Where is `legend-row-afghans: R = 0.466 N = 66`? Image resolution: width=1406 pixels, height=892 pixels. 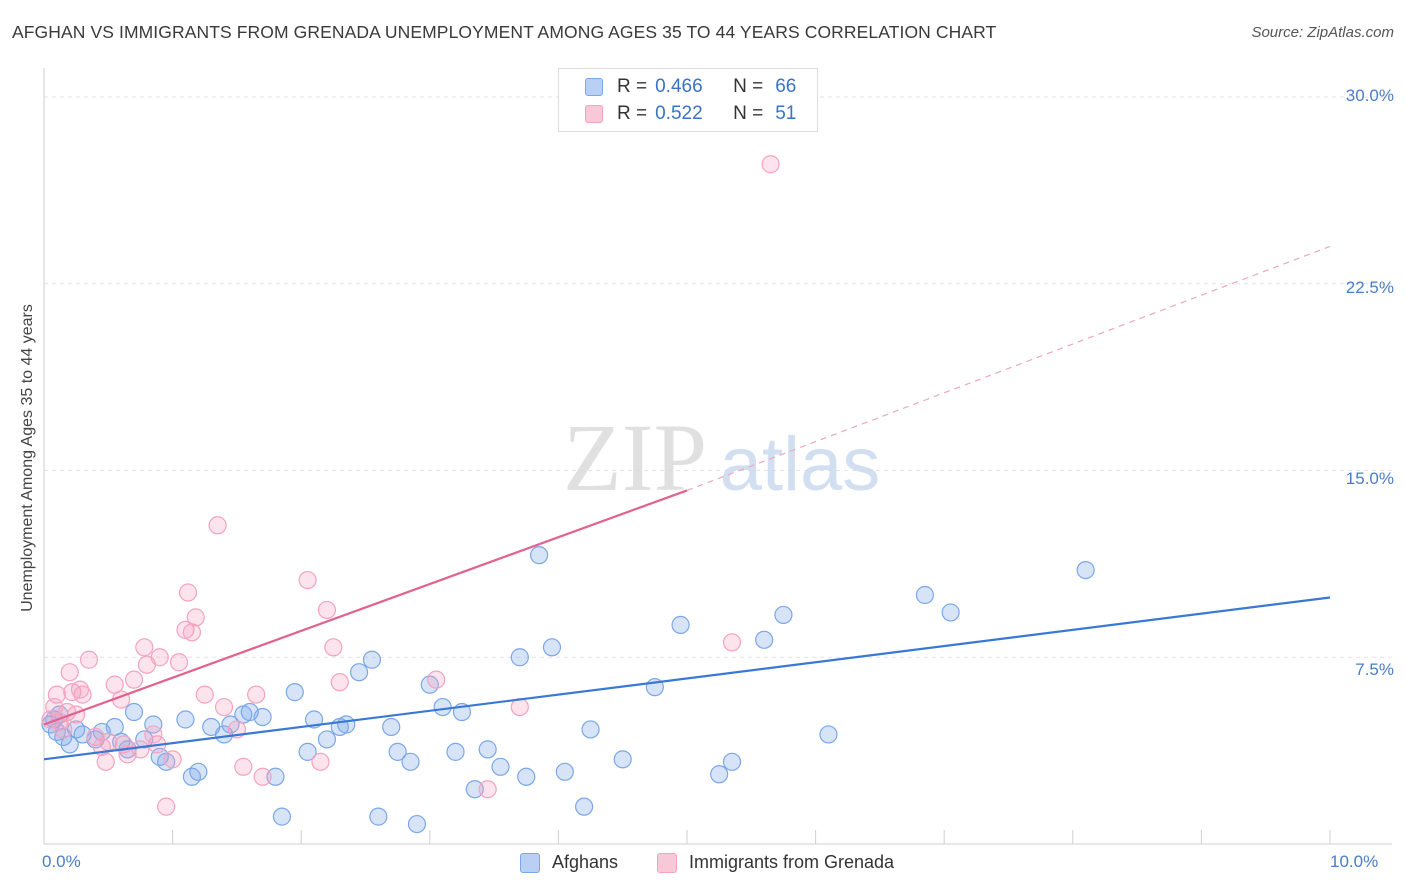 legend-row-afghans: R = 0.466 N = 66 is located at coordinates (690, 87).